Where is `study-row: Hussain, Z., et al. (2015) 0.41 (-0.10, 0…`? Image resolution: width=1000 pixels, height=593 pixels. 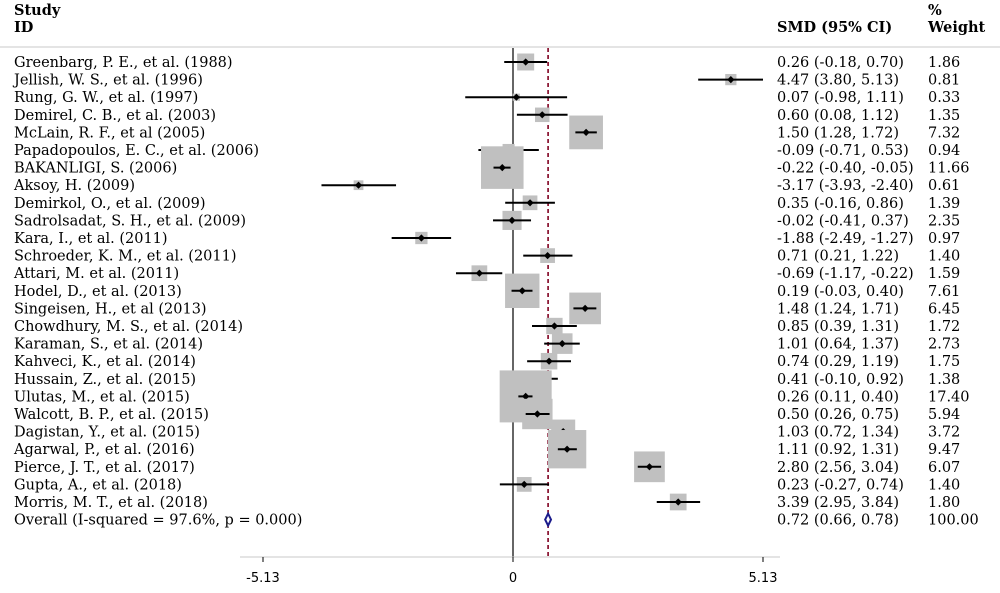
study-row: Hussain, Z., et al. (2015) 0.41 (-0.10, 0… is located at coordinates (487, 379).